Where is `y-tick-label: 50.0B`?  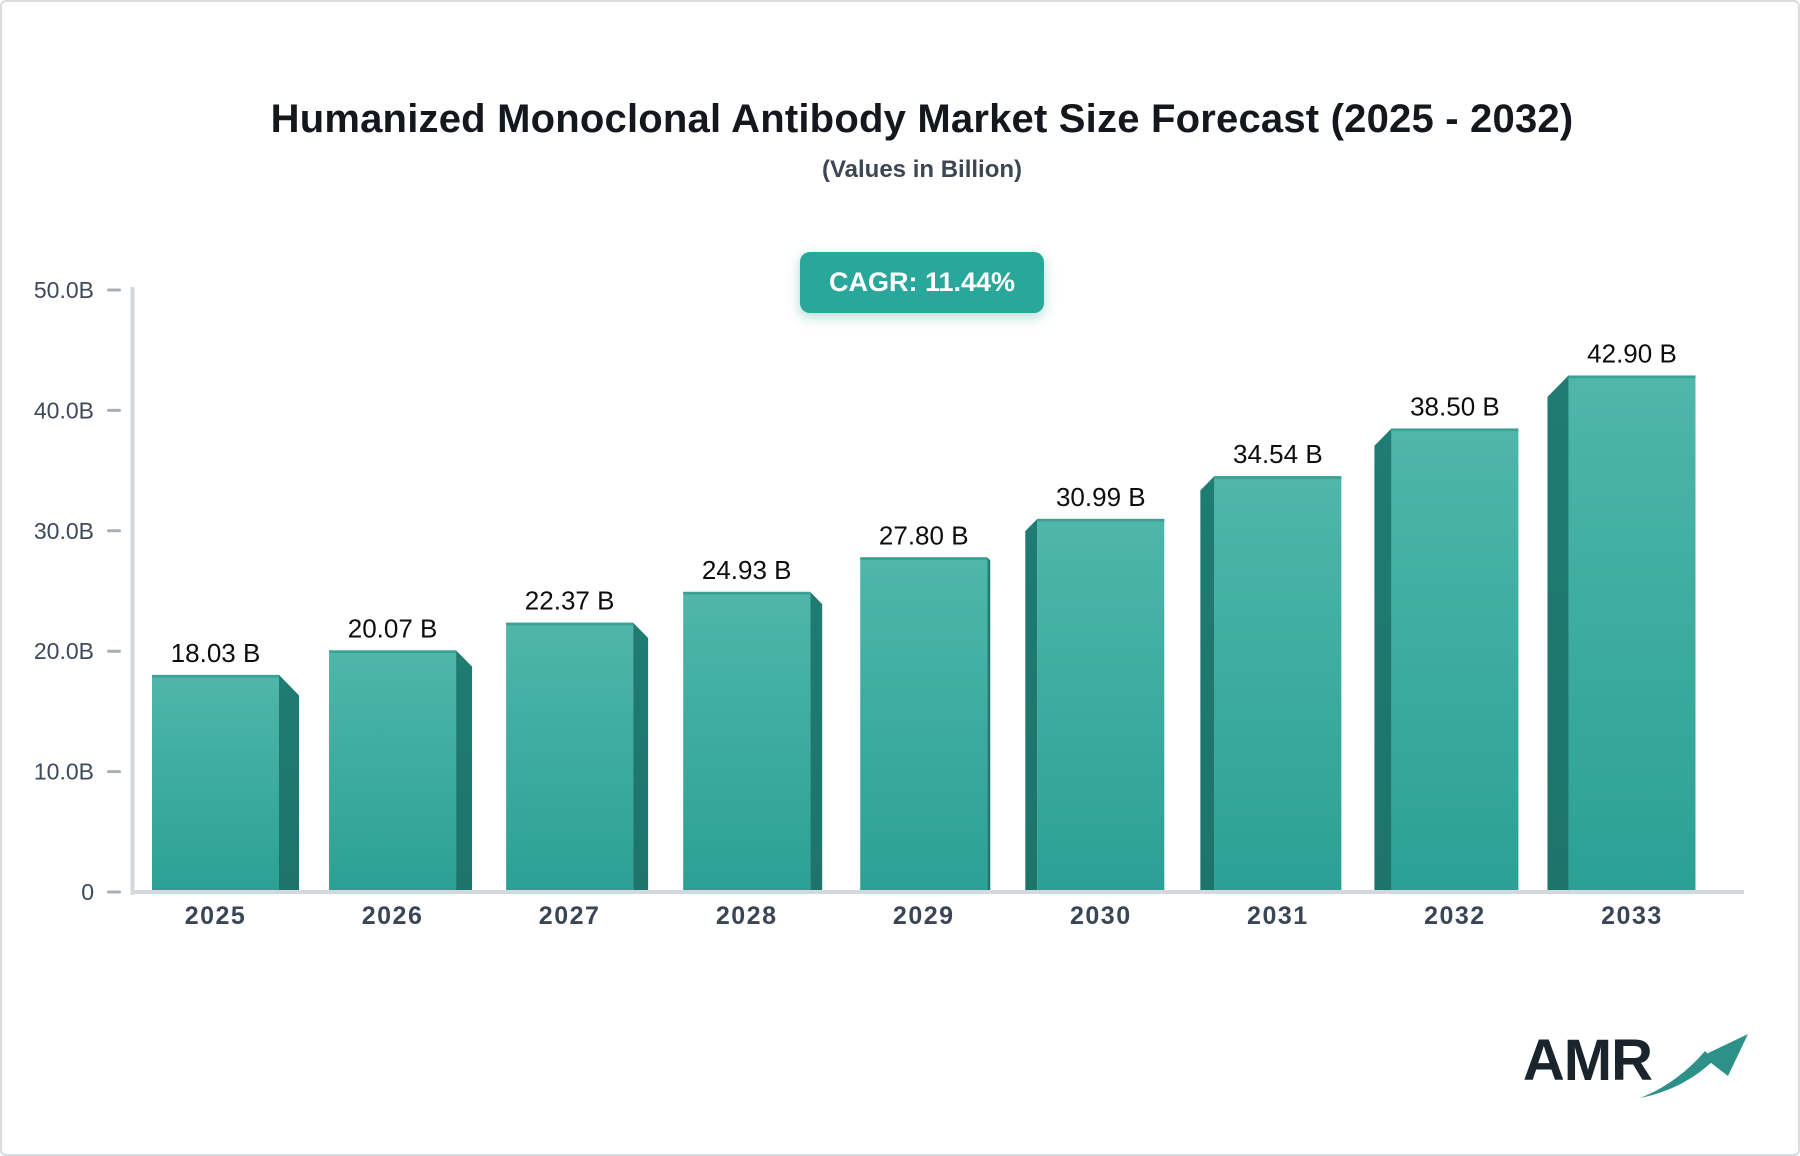
y-tick-label: 50.0B is located at coordinates (64, 290).